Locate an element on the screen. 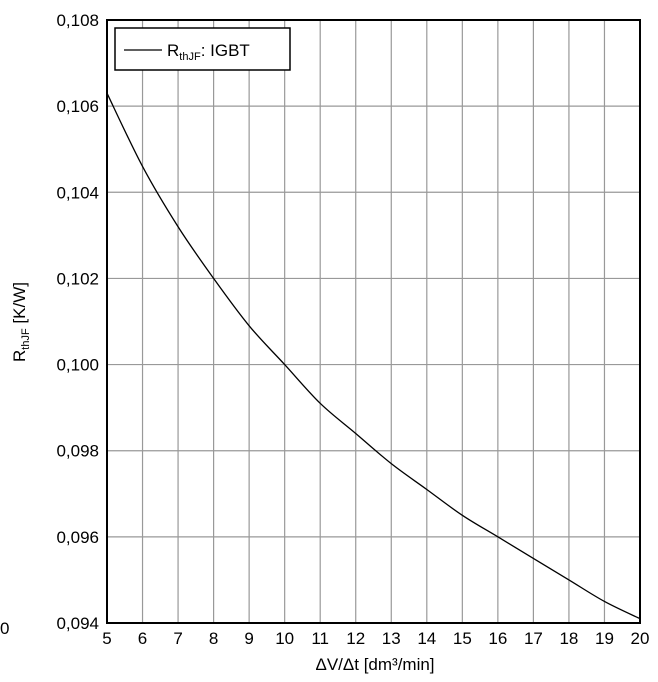 The width and height of the screenshot is (658, 682). y-tick-label: 0,100 is located at coordinates (77, 365).